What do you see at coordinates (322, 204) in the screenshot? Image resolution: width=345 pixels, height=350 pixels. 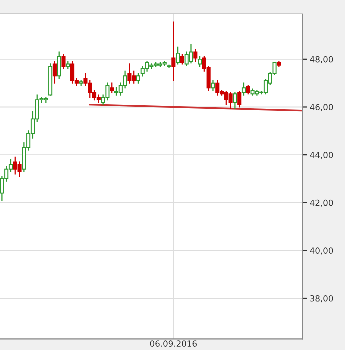 I see `y-tick-label: 42,00` at bounding box center [322, 204].